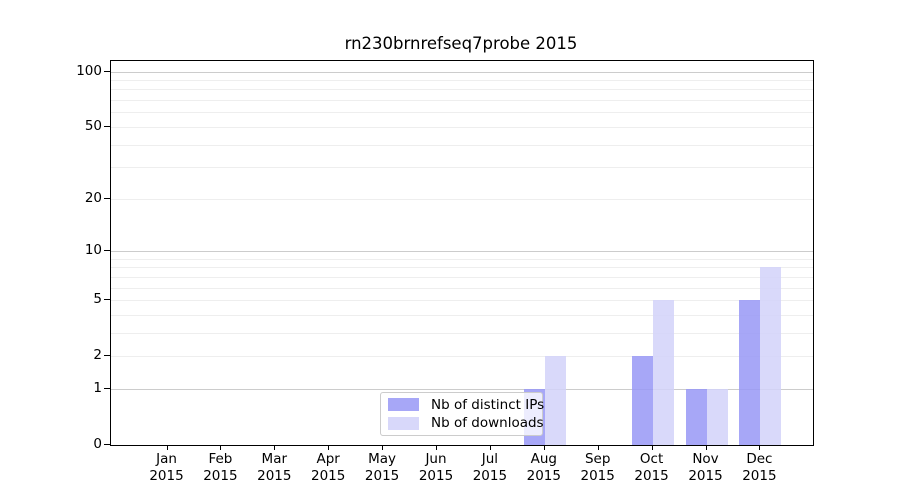 This screenshot has height=500, width=900. Describe the element at coordinates (436, 467) in the screenshot. I see `x-tick-label: Jun 2015` at that location.